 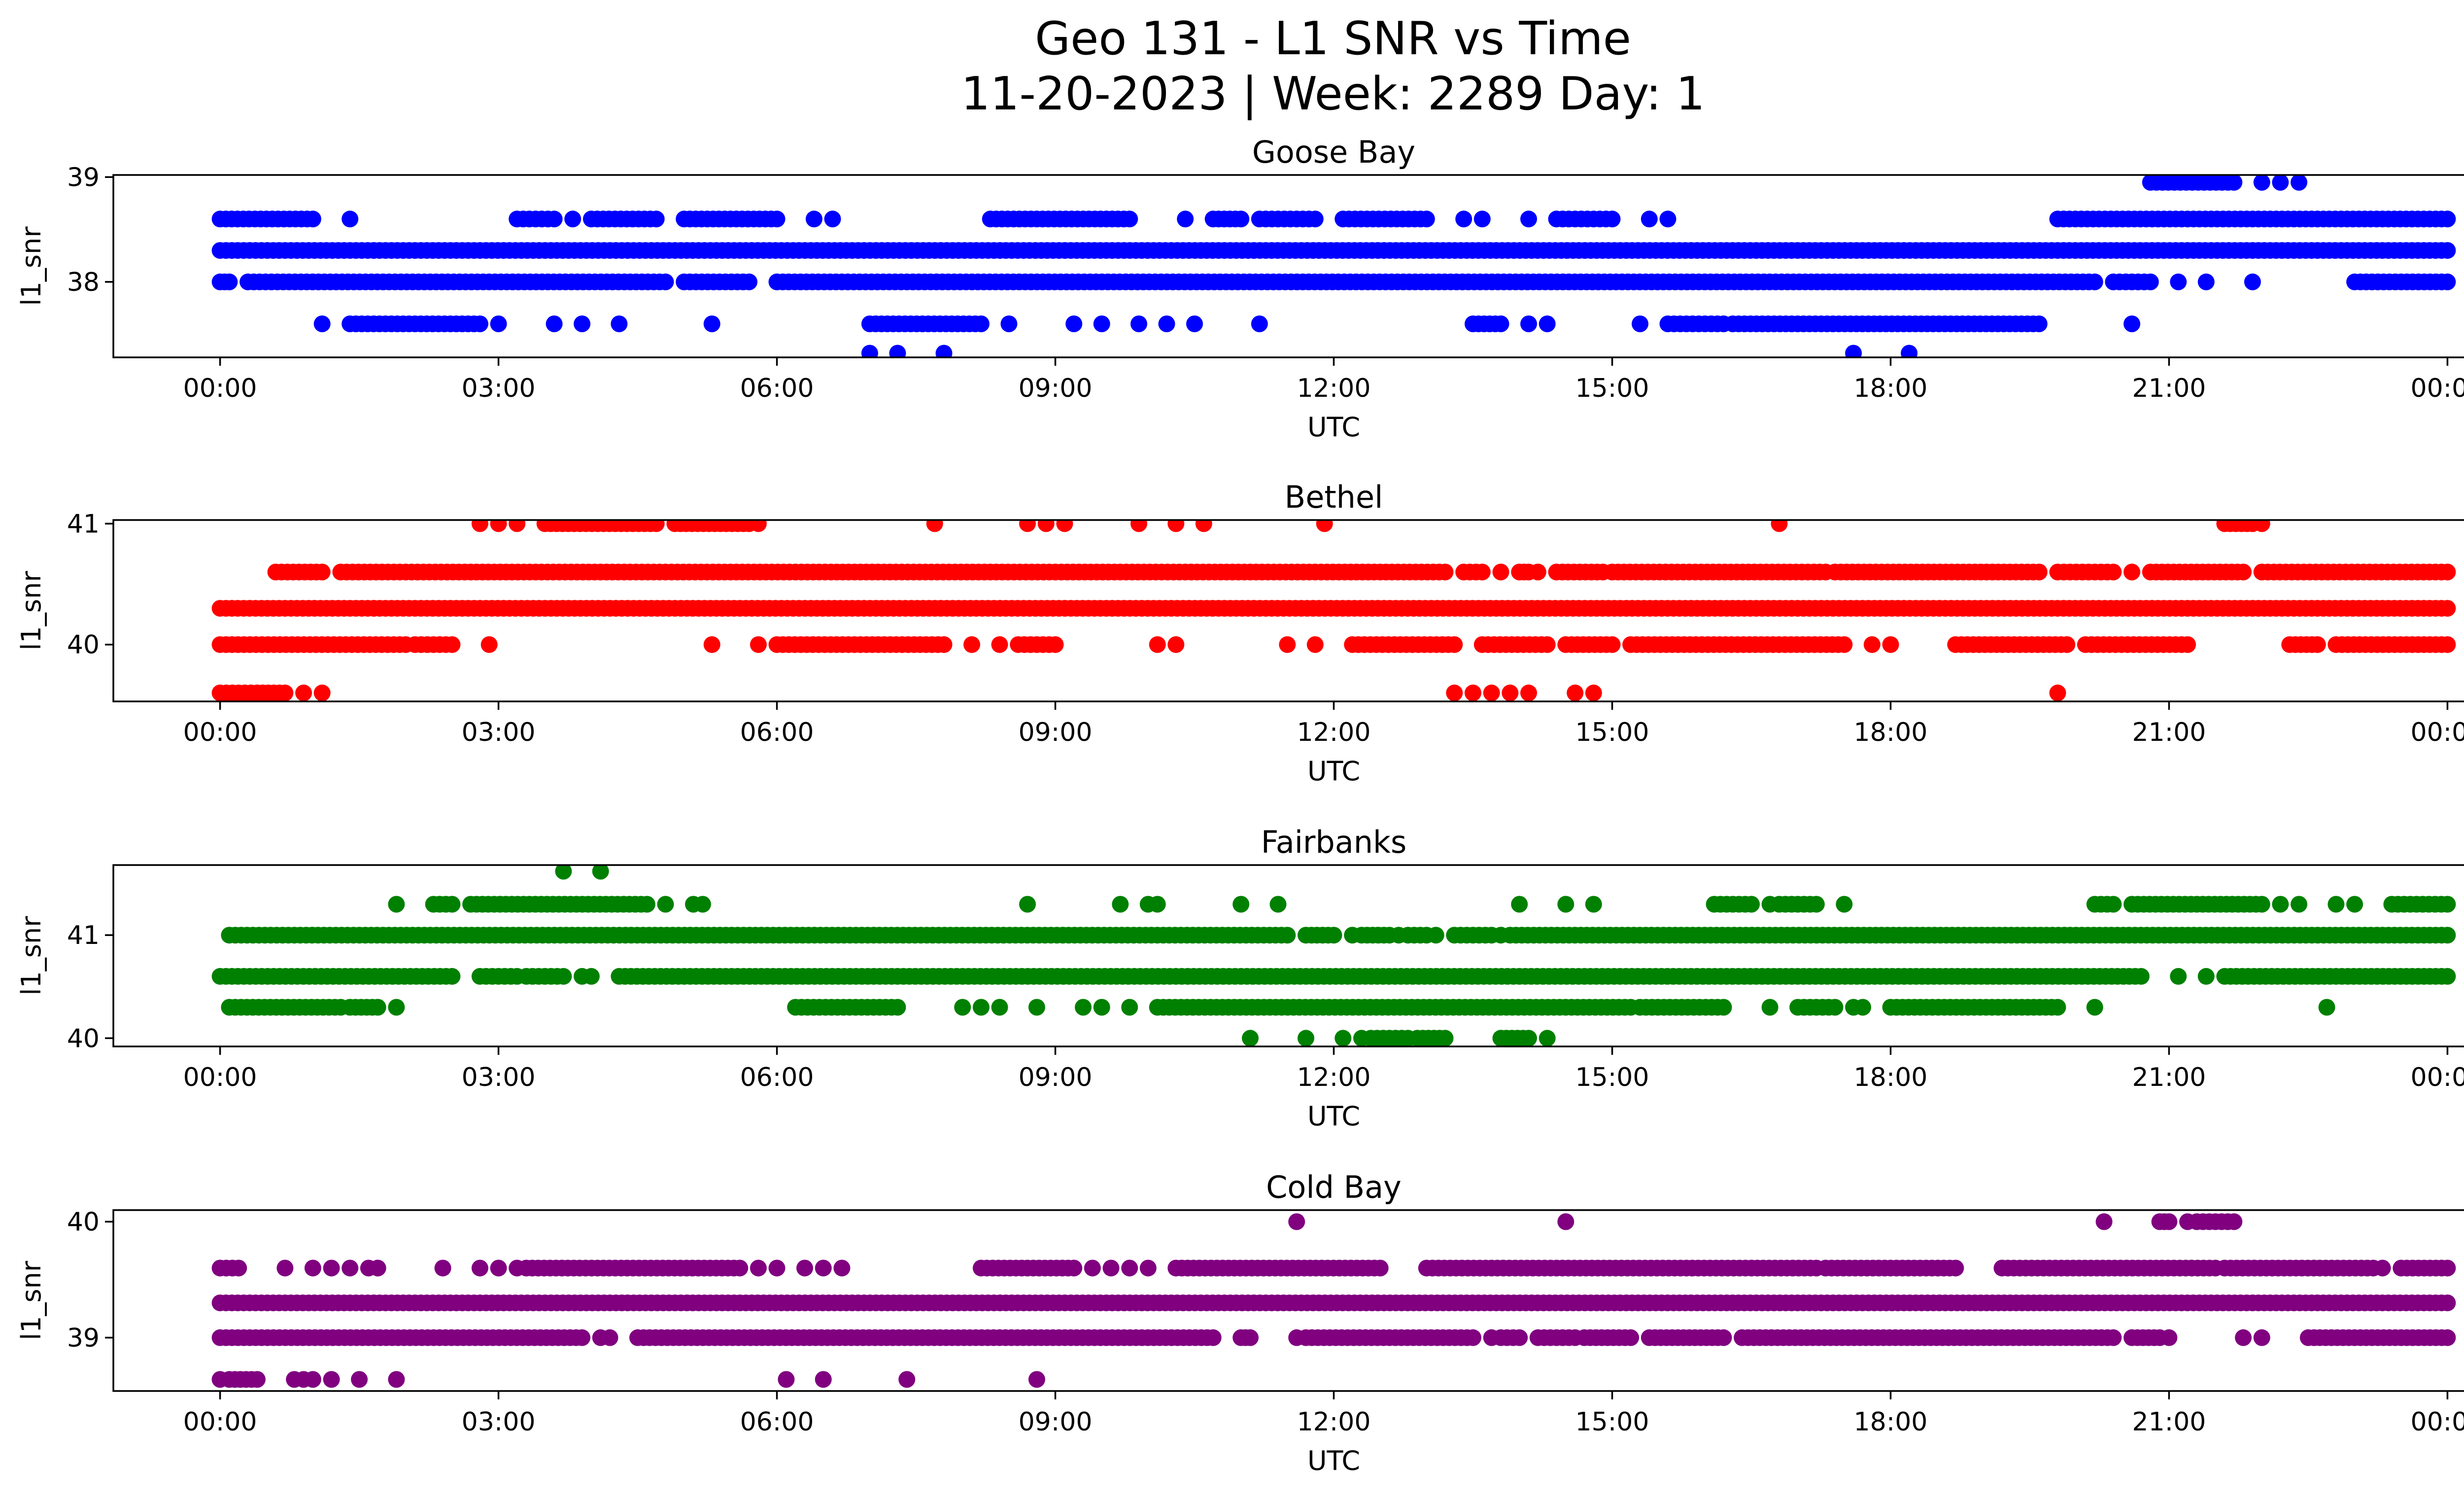 I want to click on y-tick-label: 40, so click(x=83, y=1038).